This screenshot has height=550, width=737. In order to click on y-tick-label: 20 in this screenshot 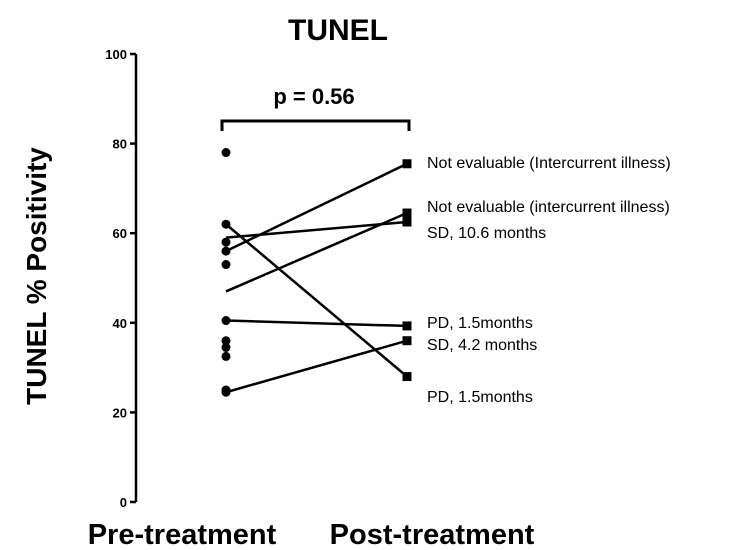, I will do `click(120, 412)`.